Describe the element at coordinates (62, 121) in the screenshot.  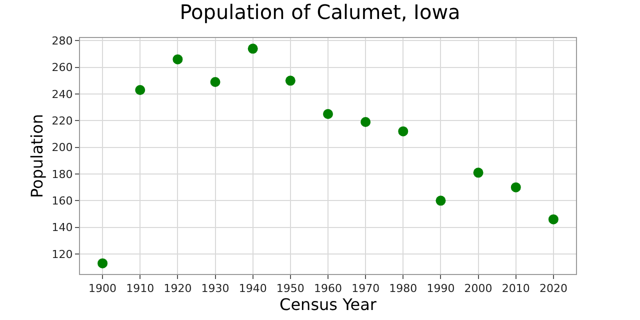
I see `y-tick-label: 220` at that location.